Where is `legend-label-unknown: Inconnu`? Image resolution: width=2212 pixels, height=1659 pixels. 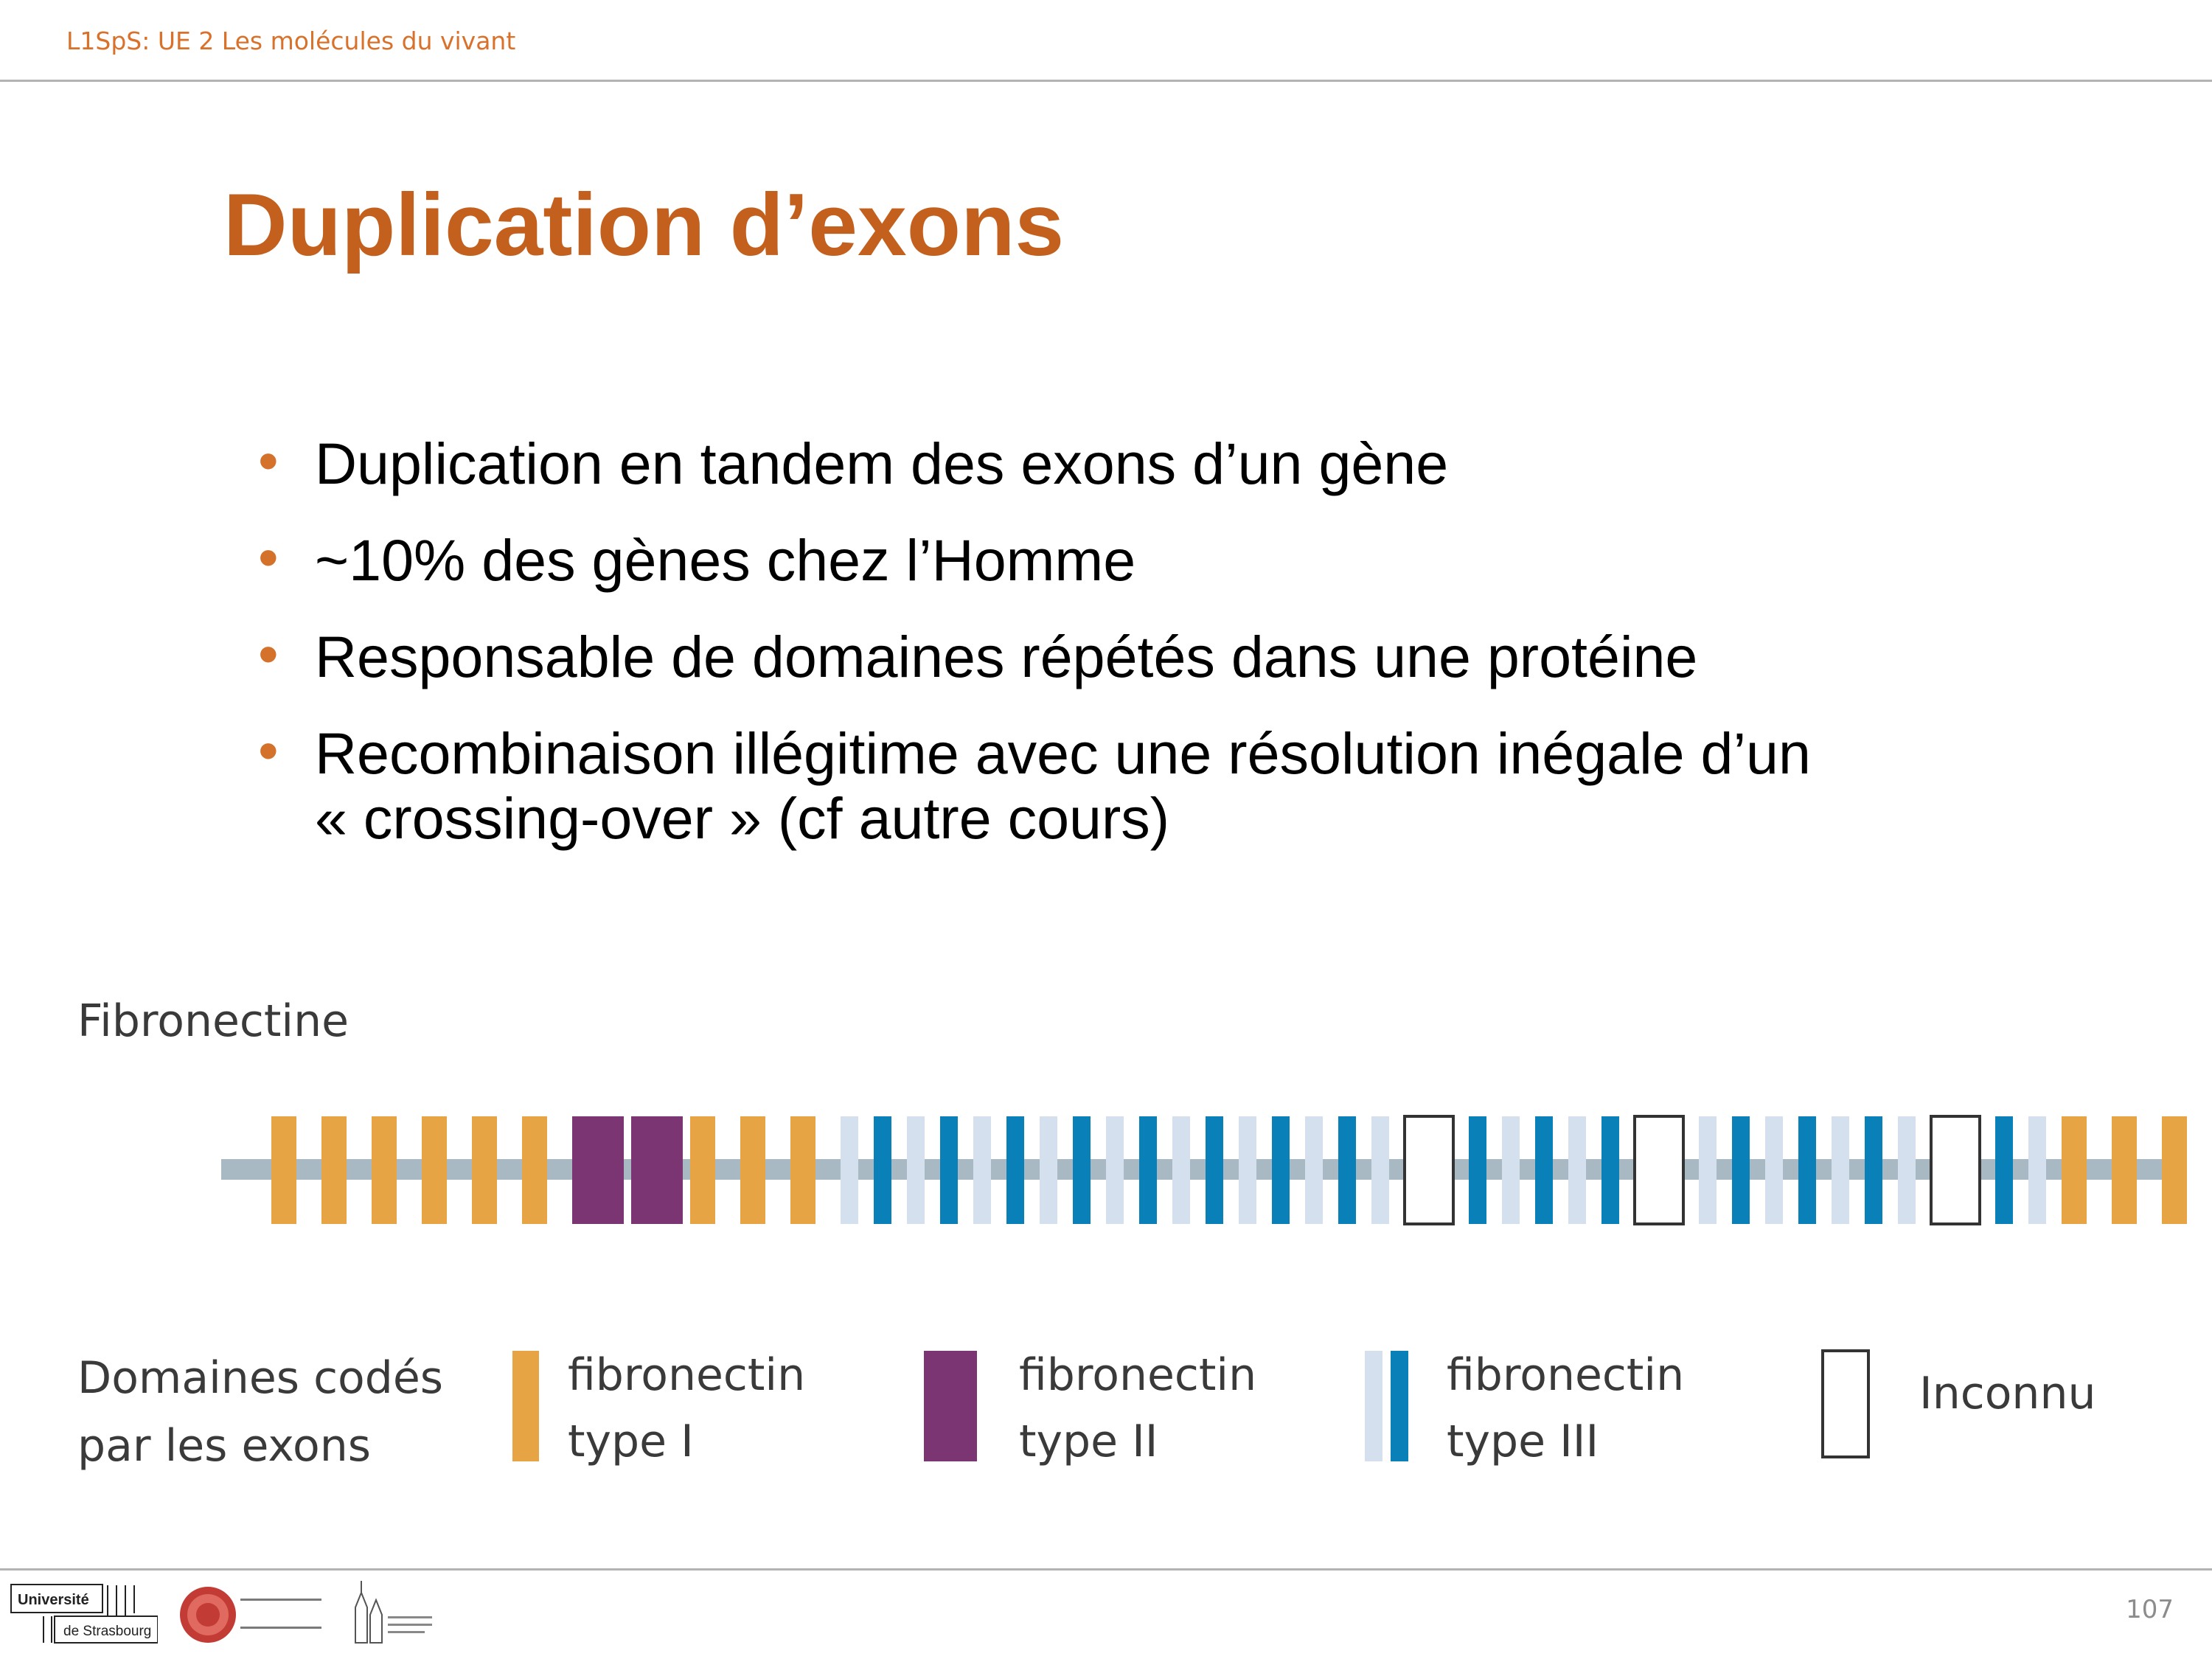
legend-label-unknown: Inconnu is located at coordinates (2007, 1393).